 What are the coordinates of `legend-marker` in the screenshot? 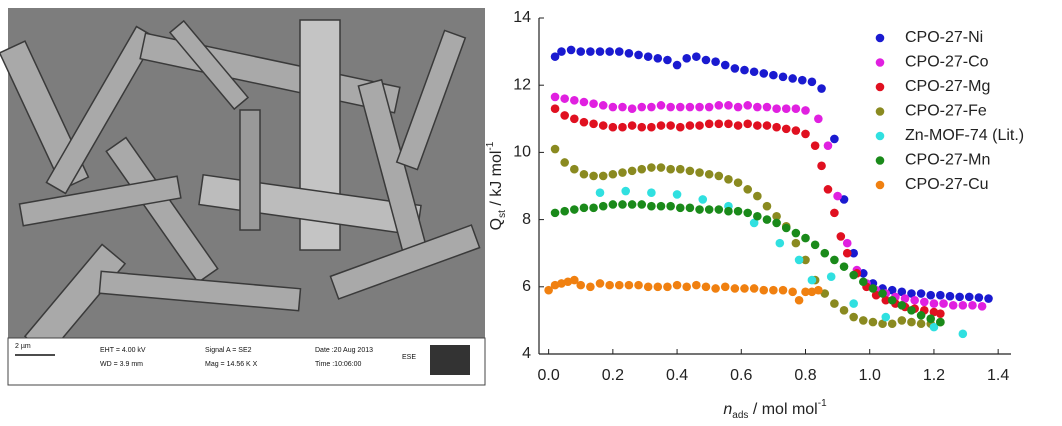 It's located at (880, 62).